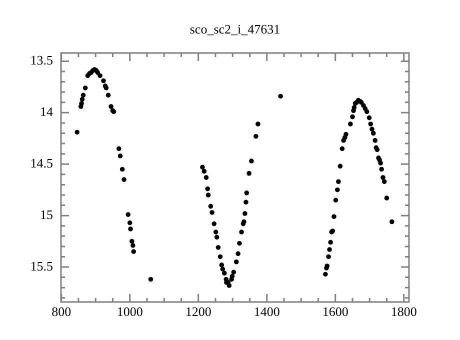  What do you see at coordinates (41, 60) in the screenshot?
I see `y-tick-label: 13.5` at bounding box center [41, 60].